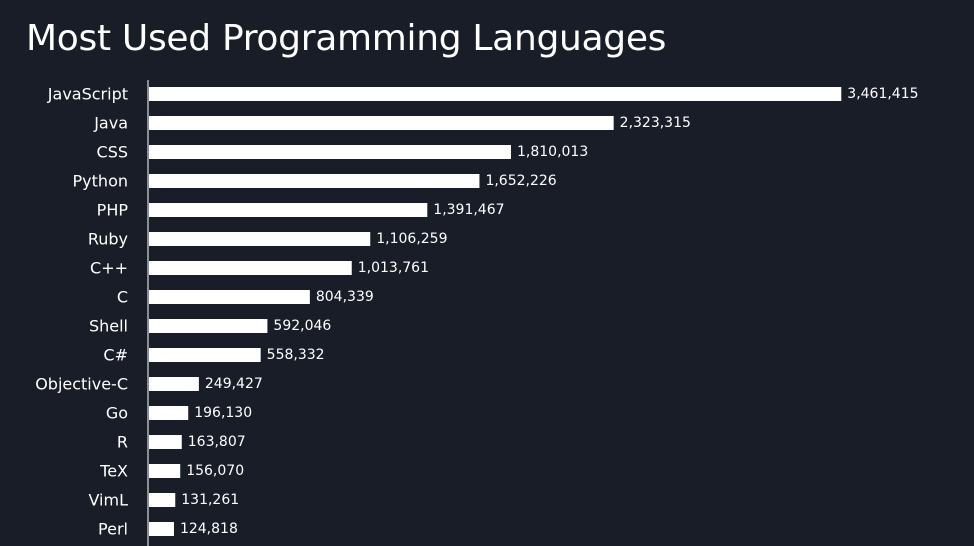 Image resolution: width=974 pixels, height=546 pixels. What do you see at coordinates (393, 268) in the screenshot?
I see `value-label: 1,013,761` at bounding box center [393, 268].